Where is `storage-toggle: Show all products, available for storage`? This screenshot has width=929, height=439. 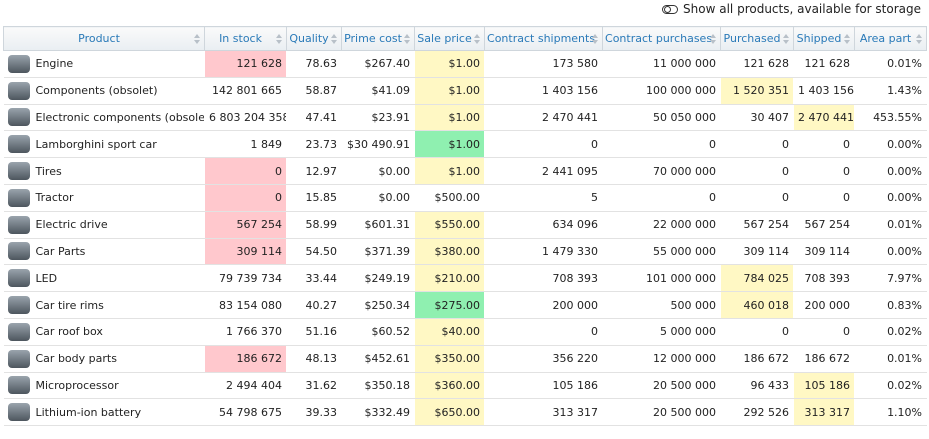
storage-toggle: Show all products, available for storage is located at coordinates (791, 9).